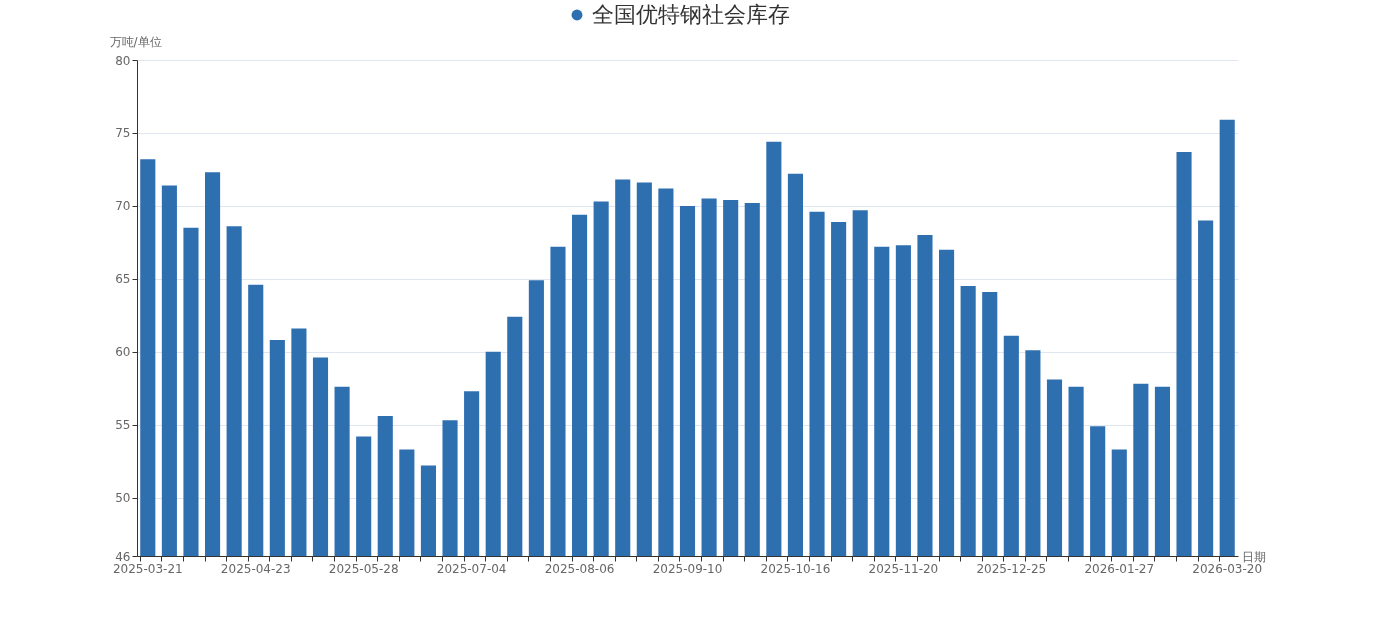 The height and width of the screenshot is (626, 1376). I want to click on x-tick-label: 2025-10-16, so click(795, 568).